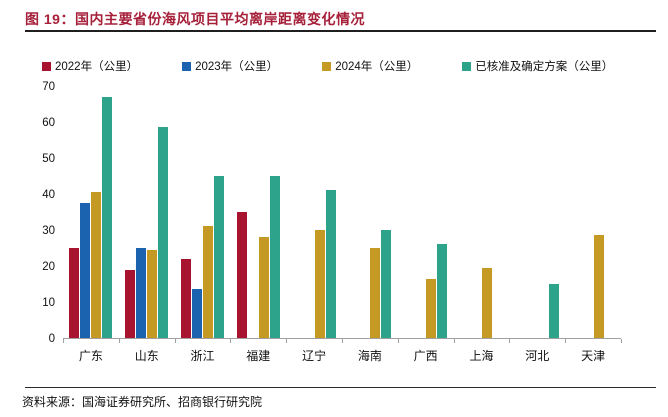 This screenshot has height=417, width=668. I want to click on bar-series3-辽宁, so click(330, 264).